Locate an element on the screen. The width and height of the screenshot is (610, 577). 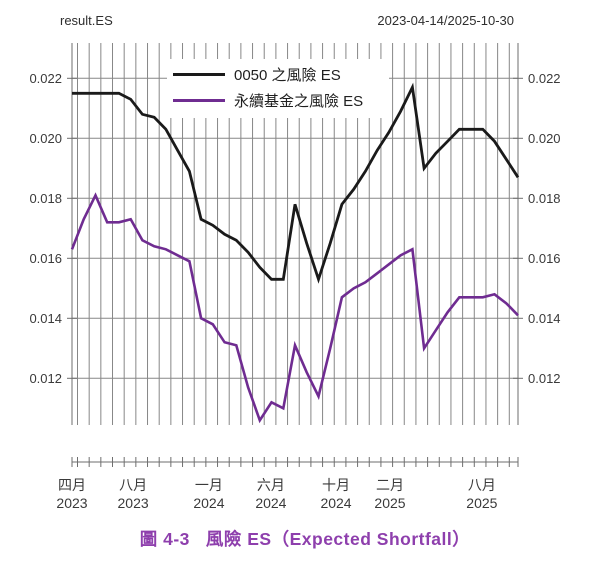
legend-line-swatch-black is located at coordinates (199, 74).